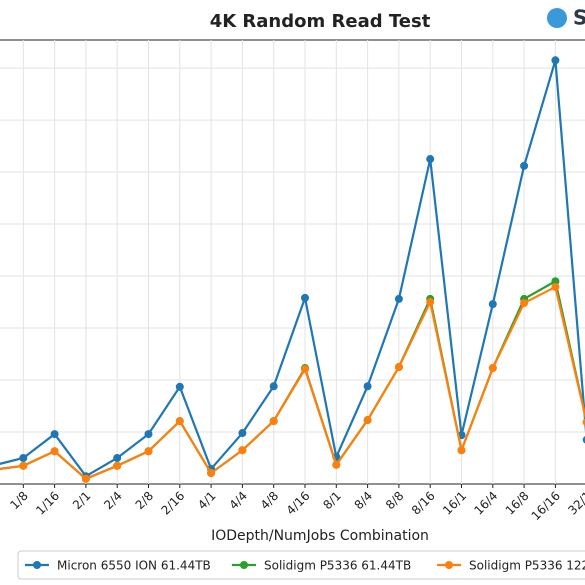 The height and width of the screenshot is (585, 585). What do you see at coordinates (332, 501) in the screenshot?
I see `x-tick-label: 8/1` at bounding box center [332, 501].